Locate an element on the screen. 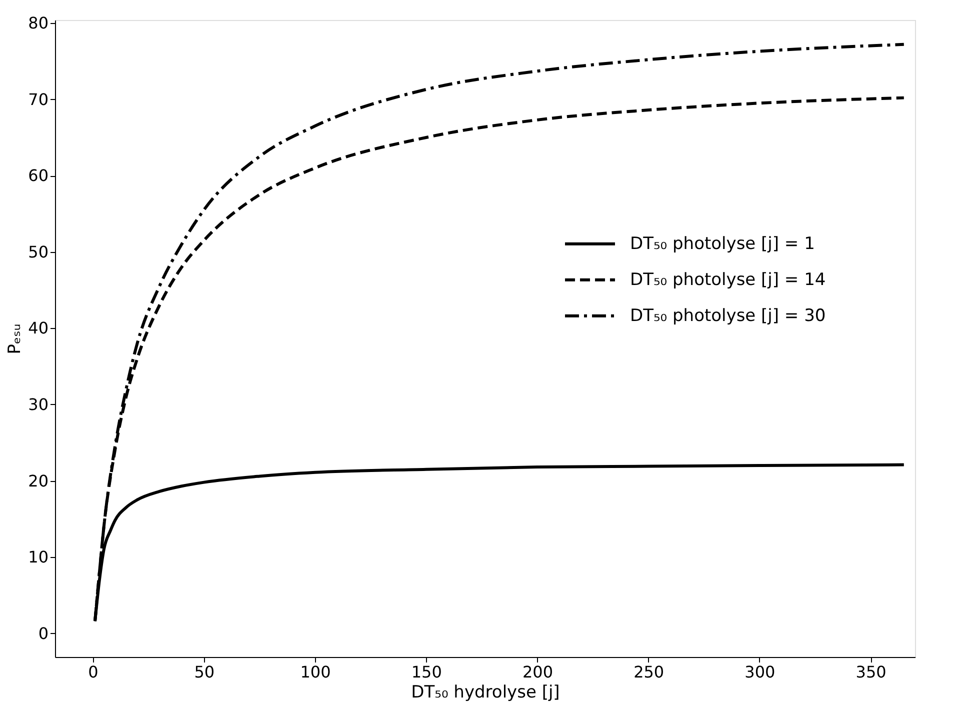  y-tick-label: 40 is located at coordinates (38, 328).